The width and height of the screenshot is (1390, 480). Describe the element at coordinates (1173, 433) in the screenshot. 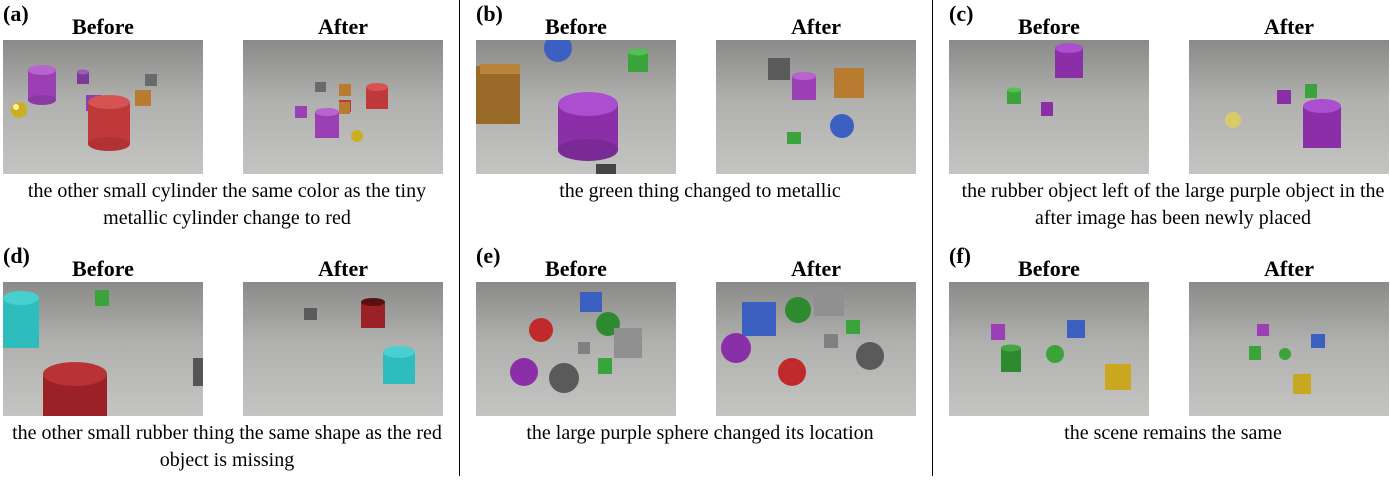

I see `caption: the scene remains the same` at that location.